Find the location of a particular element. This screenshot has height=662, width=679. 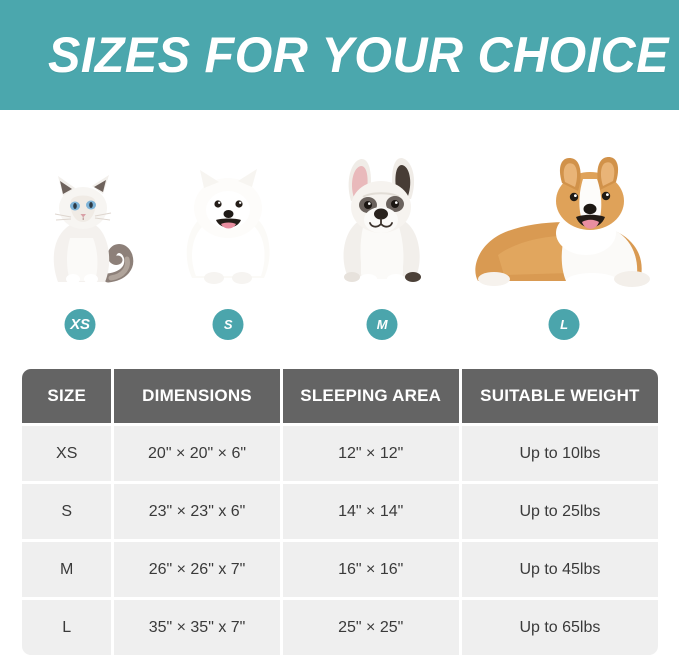

table-row: XS 20" × 20" × 6" 12" × 12" Up to 10lbs is located at coordinates (340, 453).